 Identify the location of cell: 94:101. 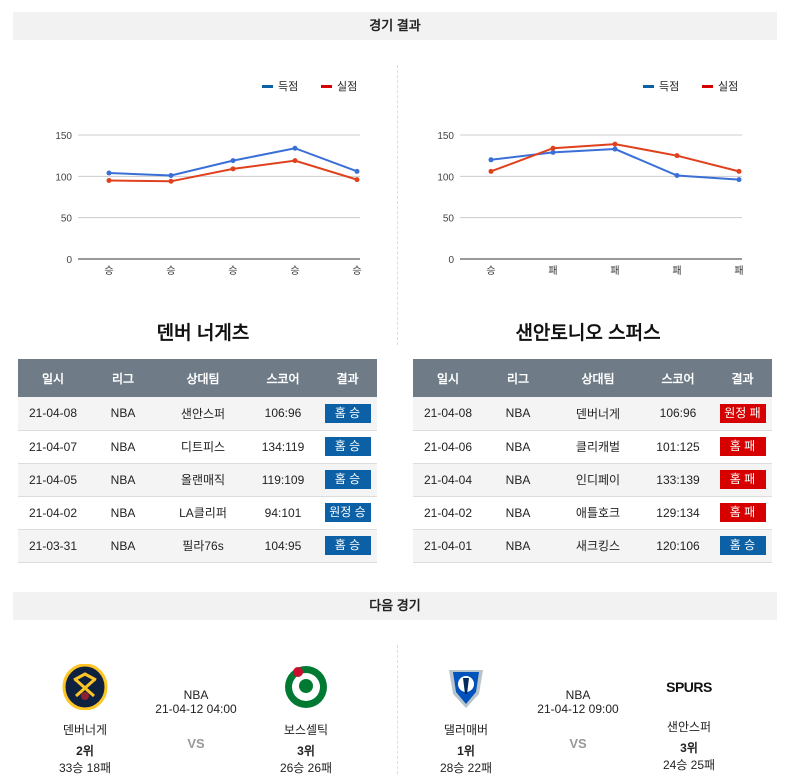
(283, 513).